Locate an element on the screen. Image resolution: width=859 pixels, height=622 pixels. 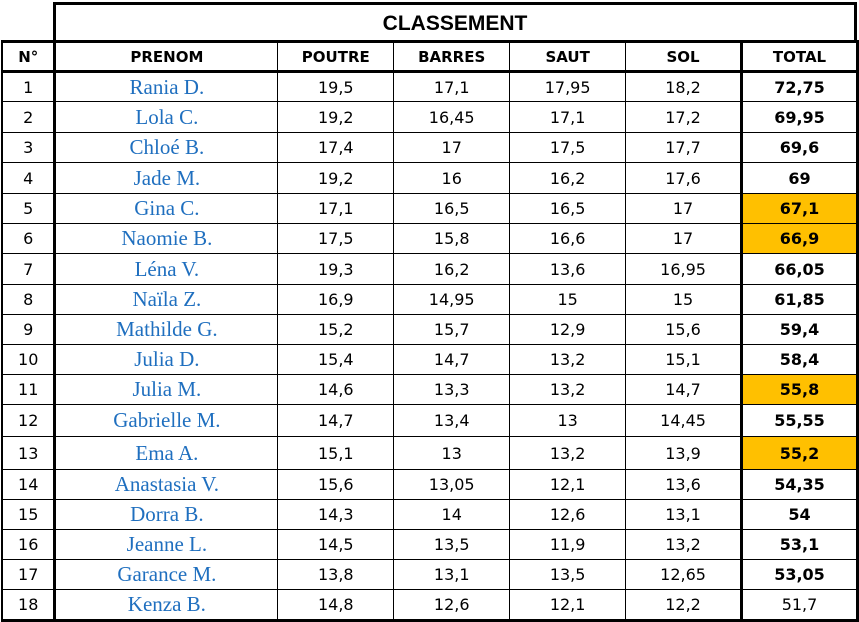
table-row: 18 Kenza B. 14,8 12,6 12,1 12,2 51,7 is located at coordinates (430, 605).